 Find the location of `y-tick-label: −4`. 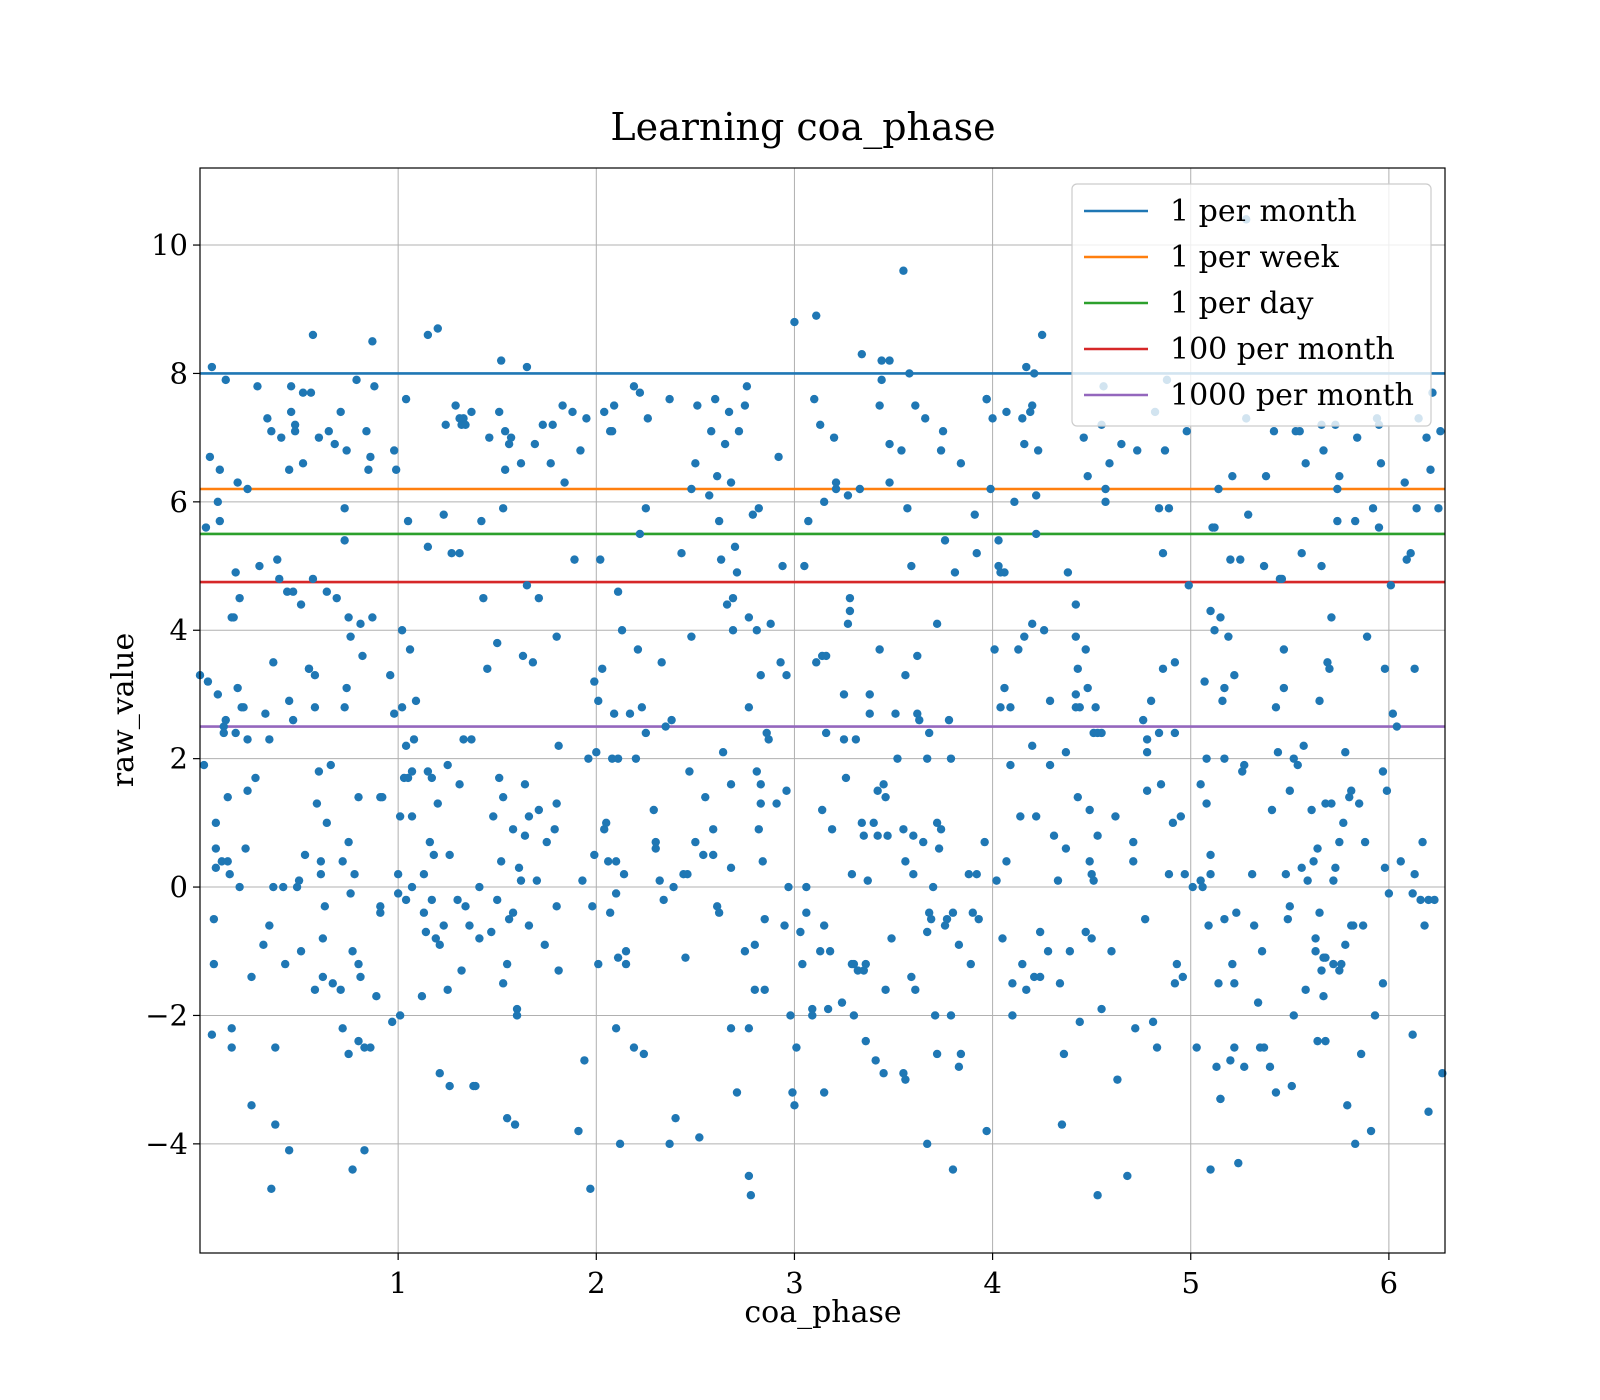

y-tick-label: −4 is located at coordinates (166, 1144).